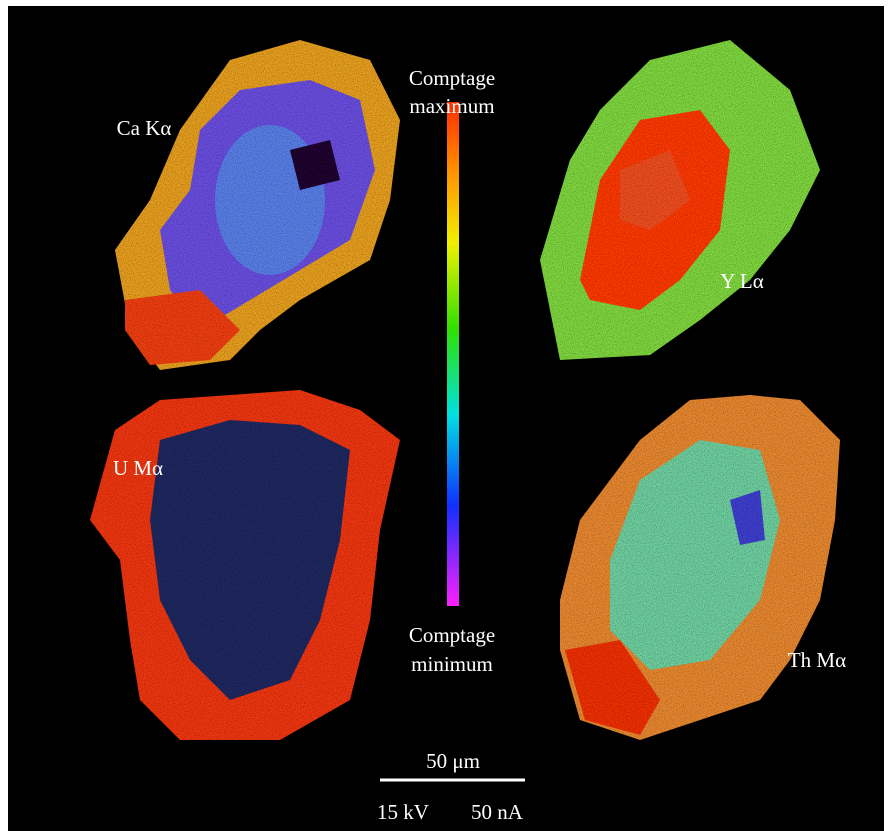 This screenshot has width=892, height=831. Describe the element at coordinates (700, 567) in the screenshot. I see `grain-th` at that location.